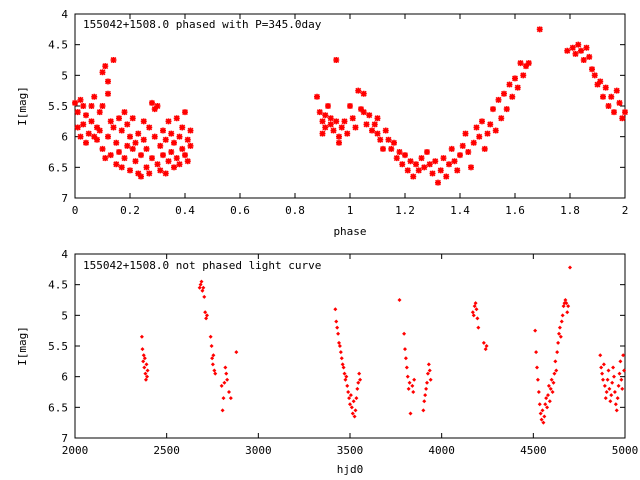 Image resolution: width=640 pixels, height=480 pixels. I want to click on y-tick-label: 6.5, so click(58, 407).